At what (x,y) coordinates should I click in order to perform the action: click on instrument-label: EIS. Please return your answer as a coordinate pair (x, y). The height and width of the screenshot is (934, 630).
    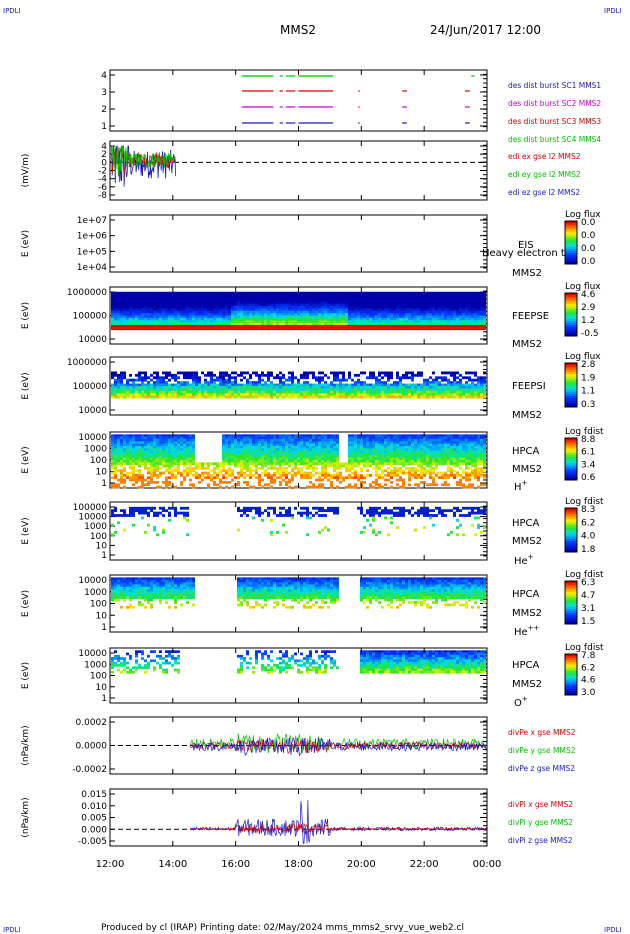
    Looking at the image, I should click on (526, 245).